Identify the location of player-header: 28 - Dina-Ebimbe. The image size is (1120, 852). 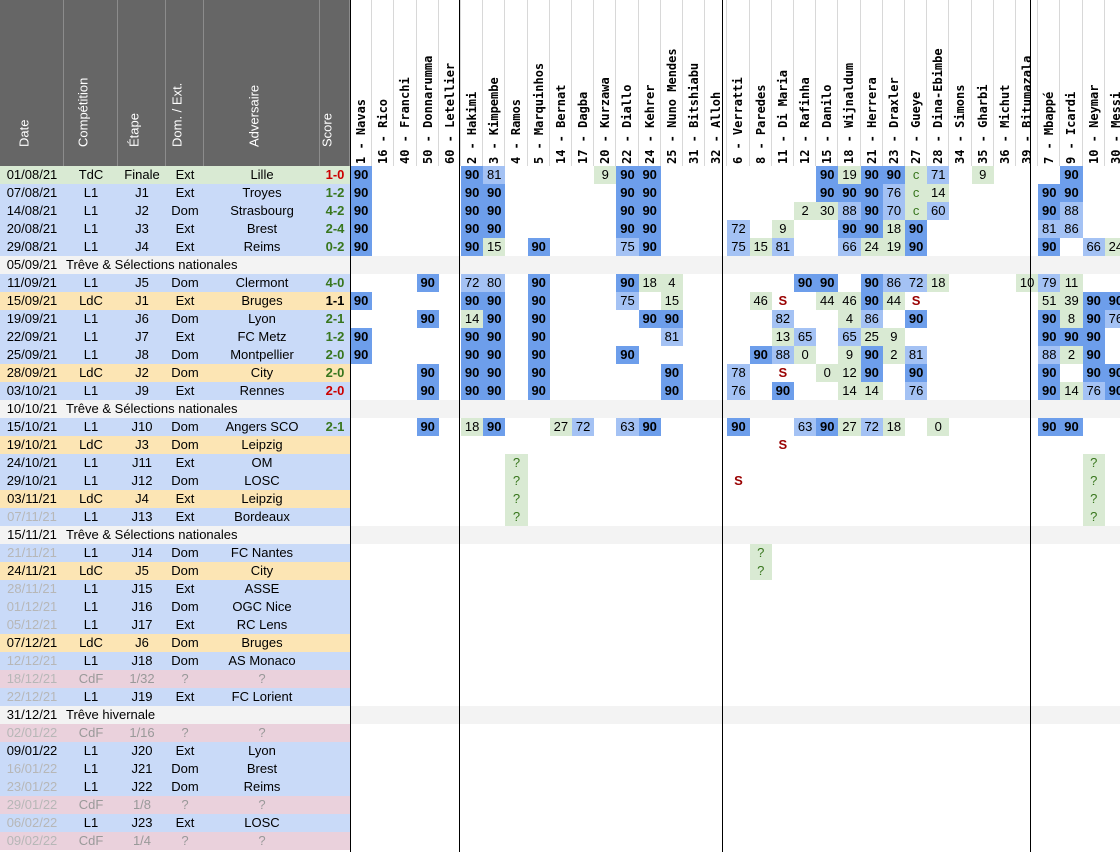
(938, 83).